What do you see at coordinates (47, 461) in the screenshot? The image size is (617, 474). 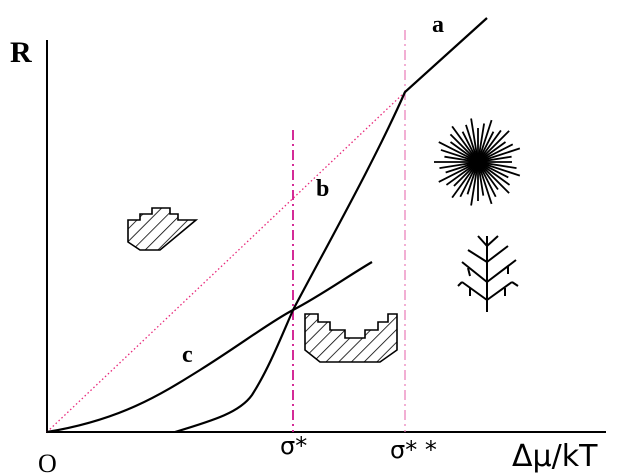 I see `origin-label: O` at bounding box center [47, 461].